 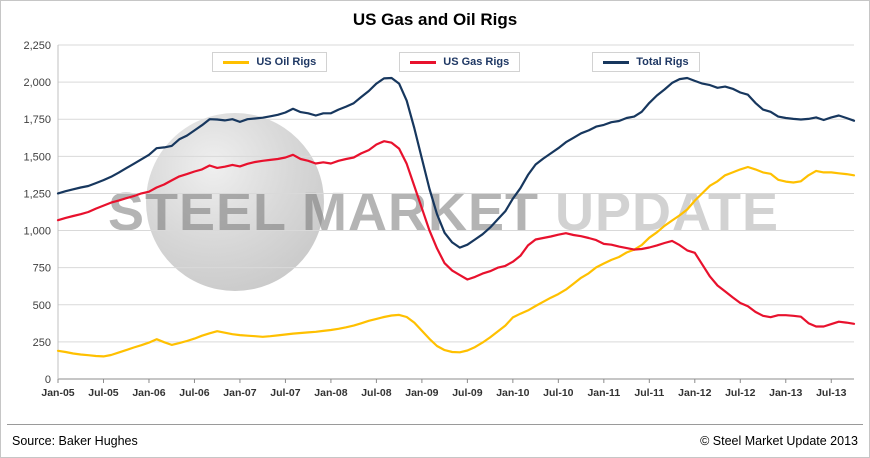 I want to click on y-axis-tick-label: 0, so click(x=48, y=380).